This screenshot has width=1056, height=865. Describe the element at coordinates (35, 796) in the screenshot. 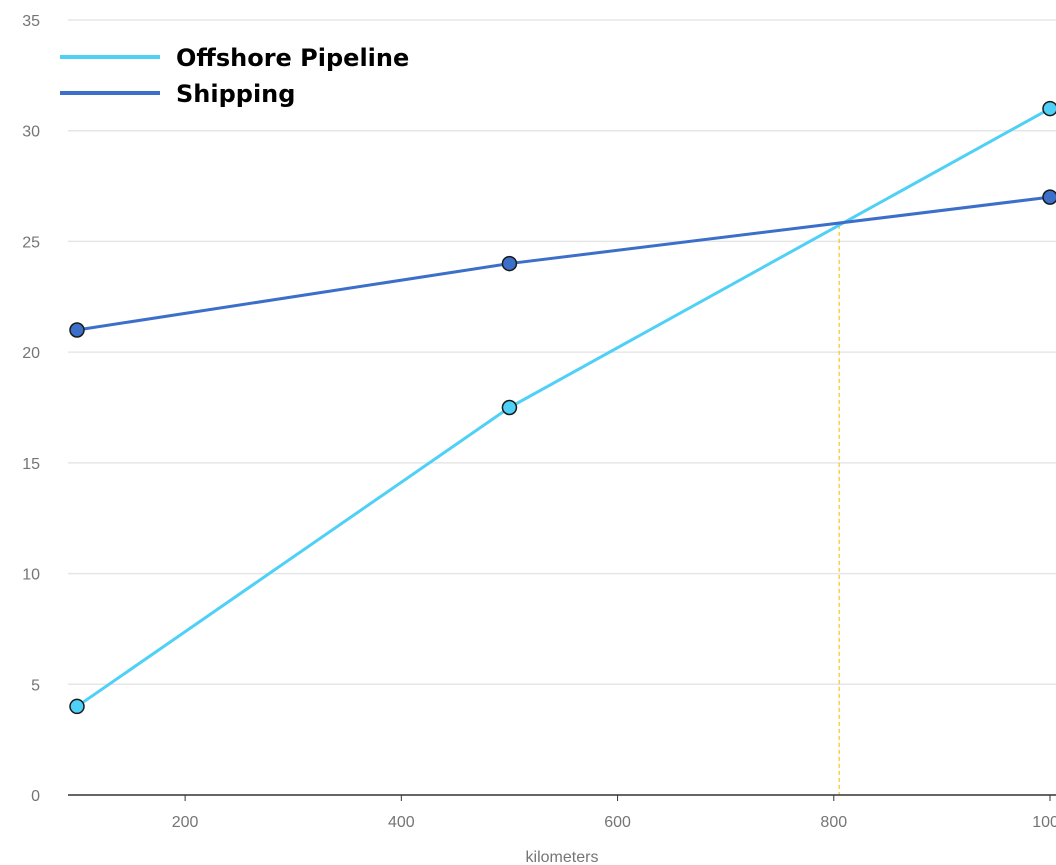

I see `y-tick-label: 0` at that location.